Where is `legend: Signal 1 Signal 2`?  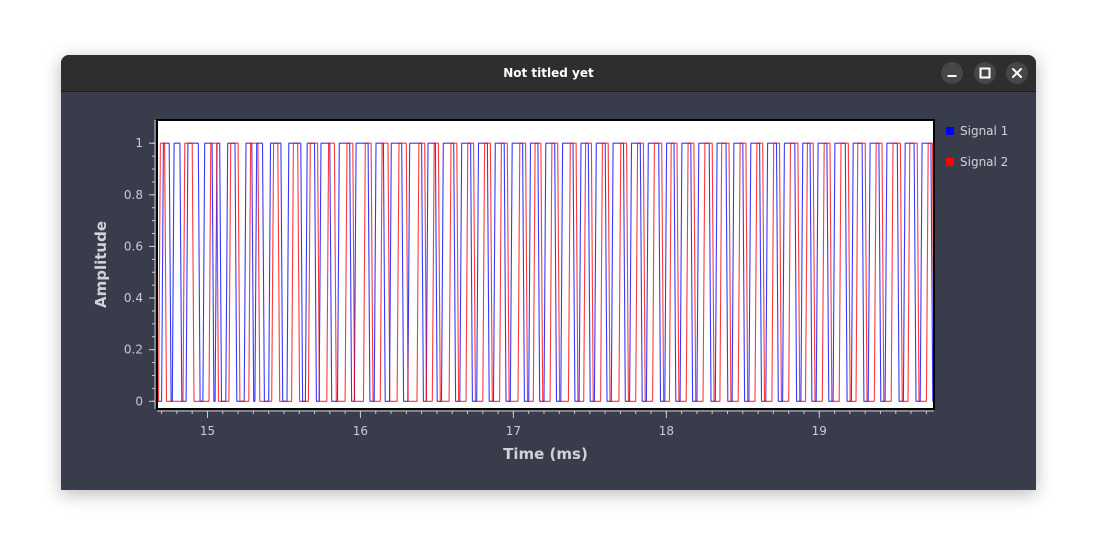 legend: Signal 1 Signal 2 is located at coordinates (977, 146).